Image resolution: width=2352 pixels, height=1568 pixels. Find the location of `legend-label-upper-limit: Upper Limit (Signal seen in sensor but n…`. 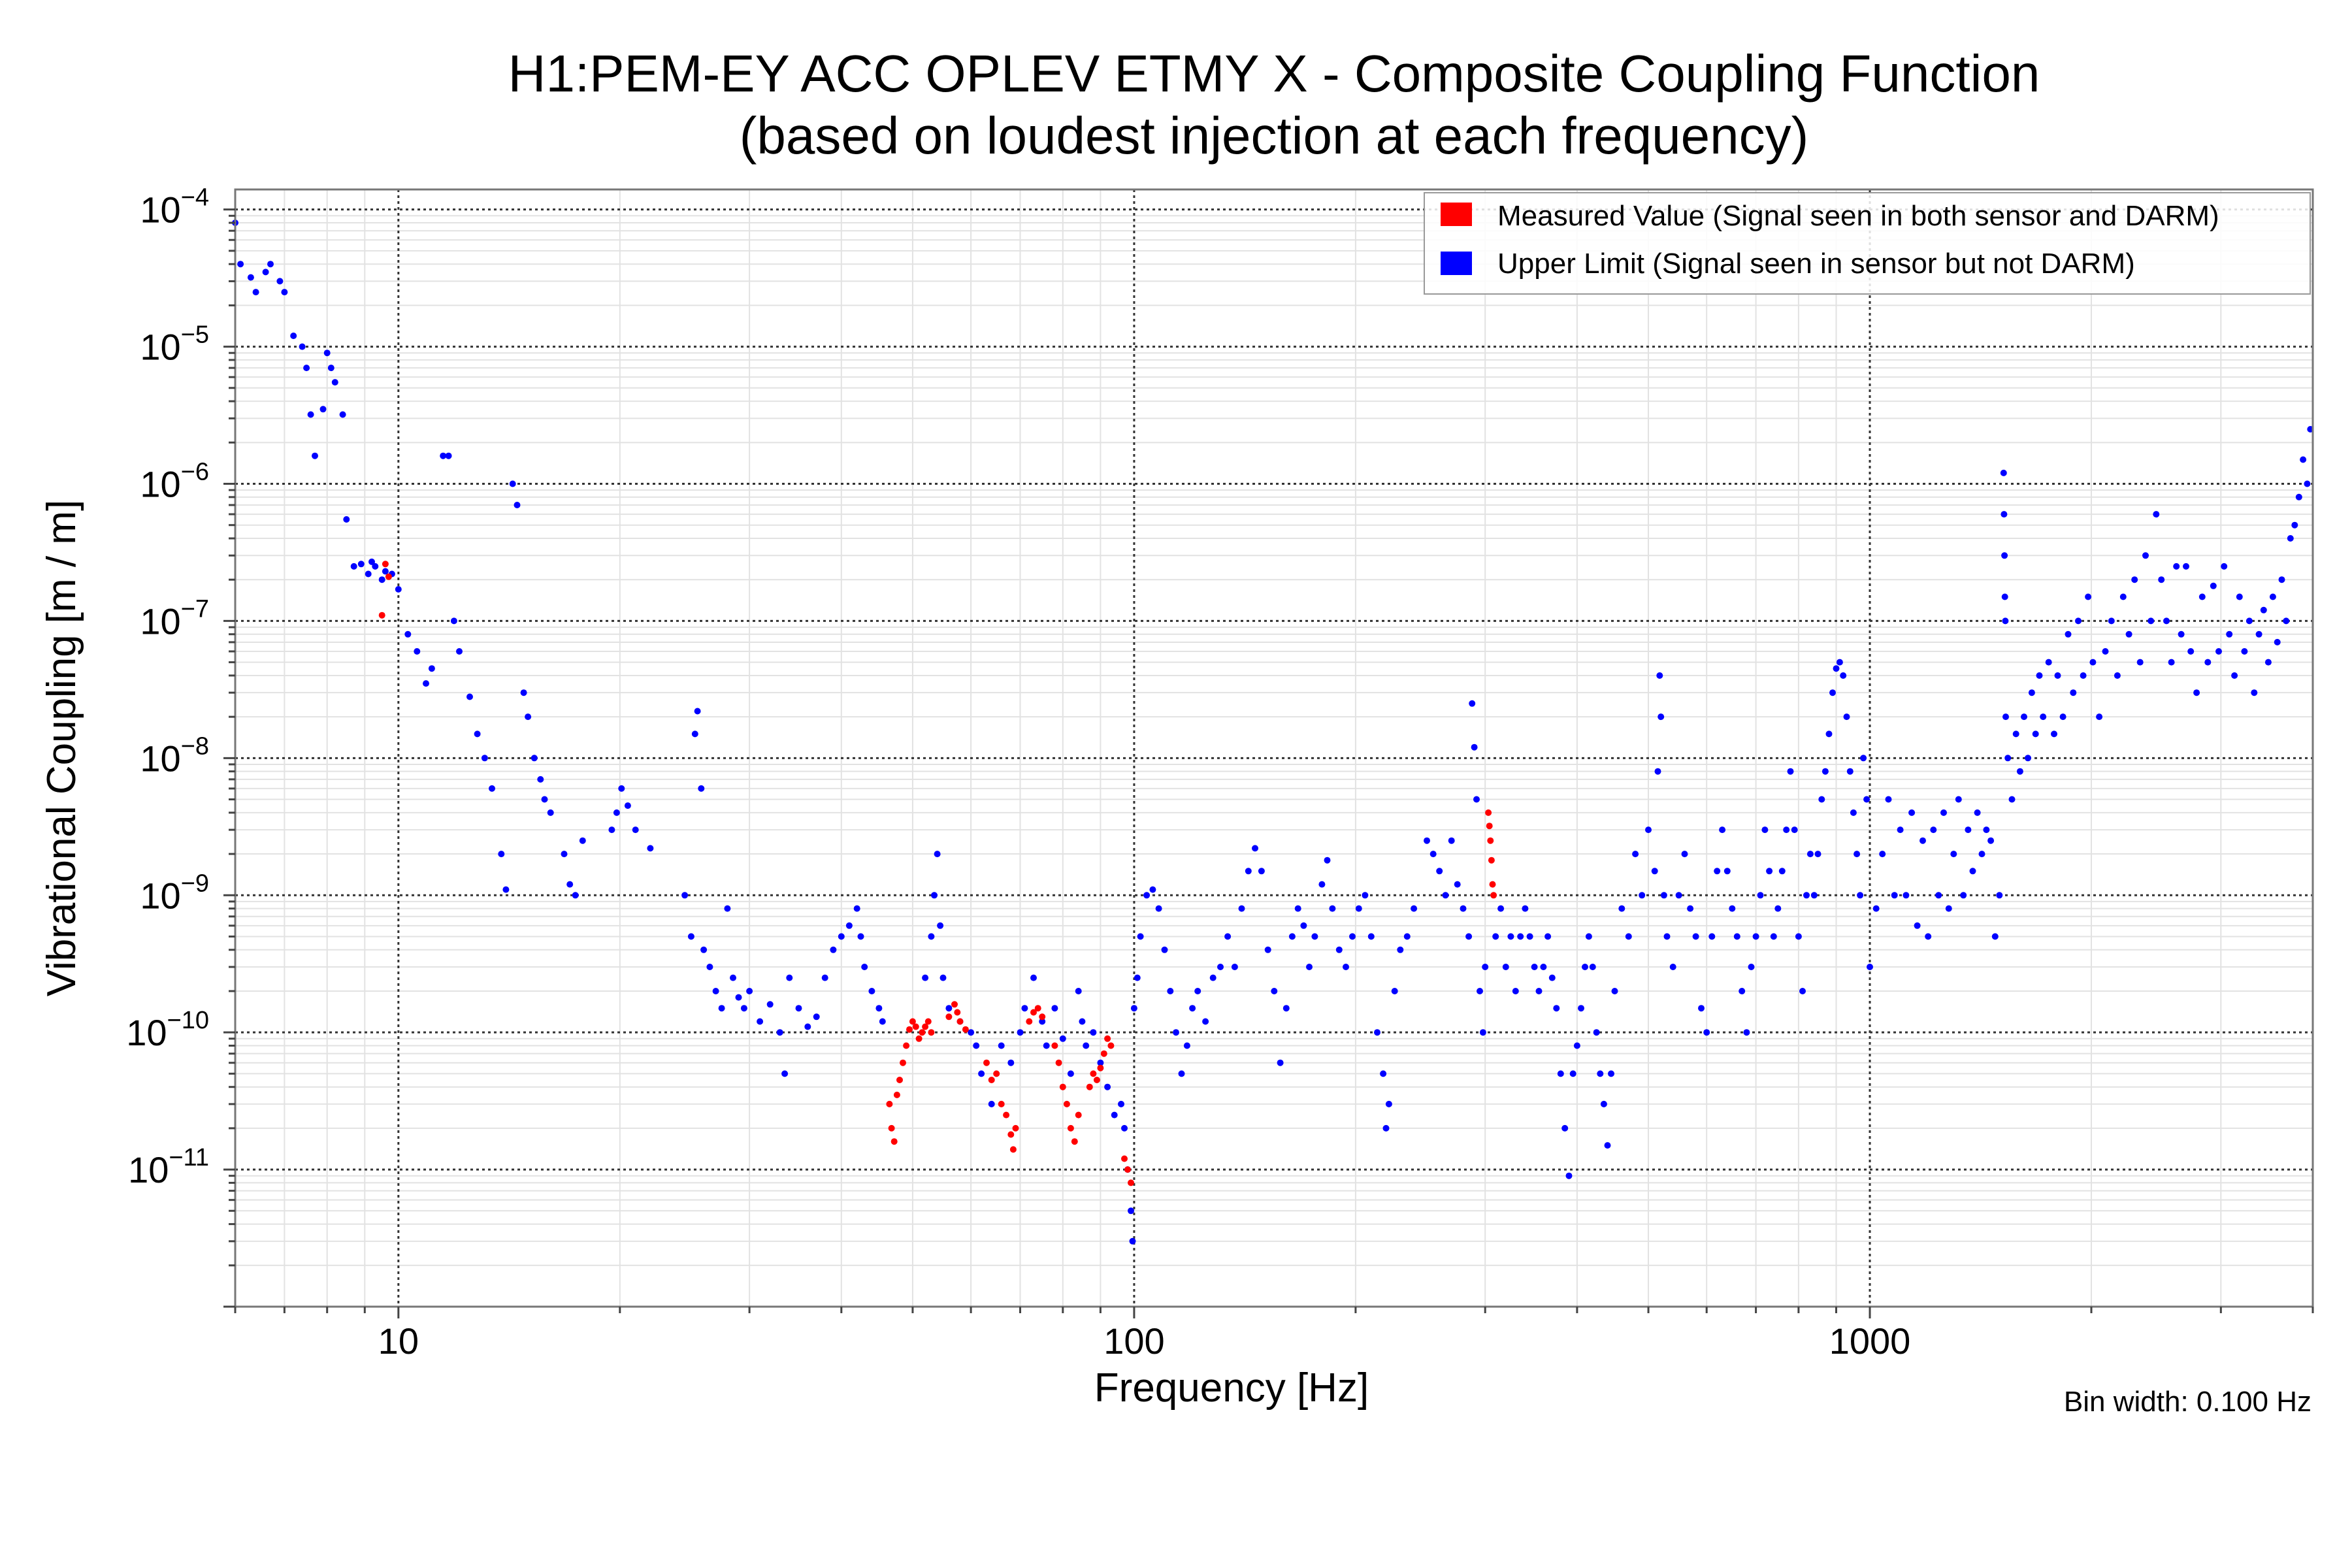

legend-label-upper-limit: Upper Limit (Signal seen in sensor but n… is located at coordinates (1816, 264).